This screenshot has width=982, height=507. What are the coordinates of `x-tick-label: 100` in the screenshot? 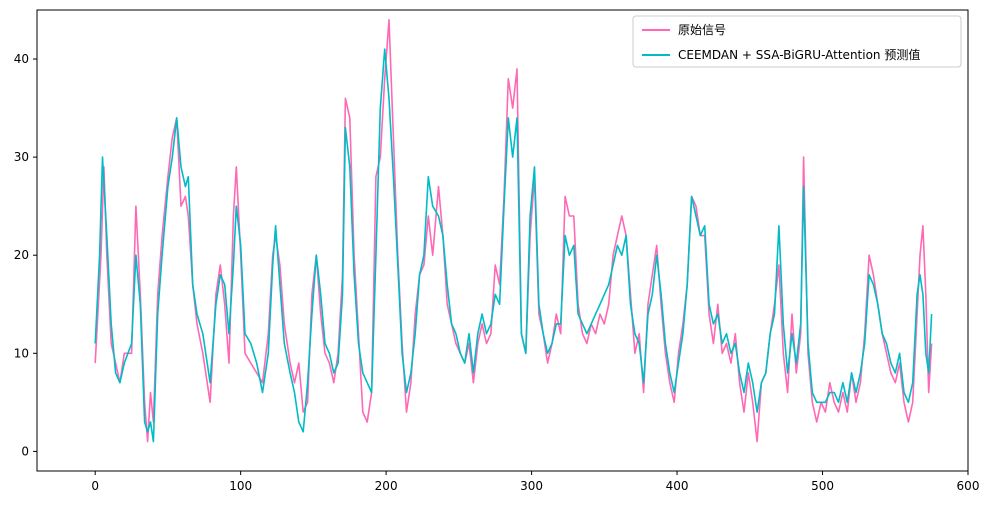 It's located at (240, 486).